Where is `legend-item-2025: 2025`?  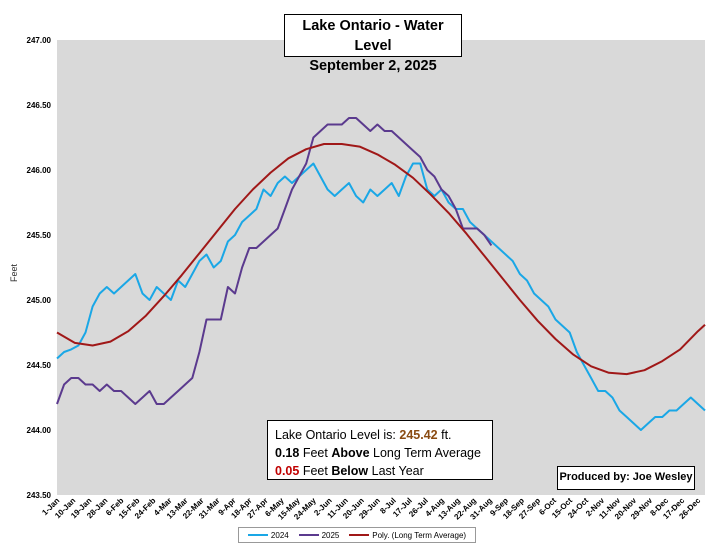
legend-item-2025: 2025 is located at coordinates (319, 535).